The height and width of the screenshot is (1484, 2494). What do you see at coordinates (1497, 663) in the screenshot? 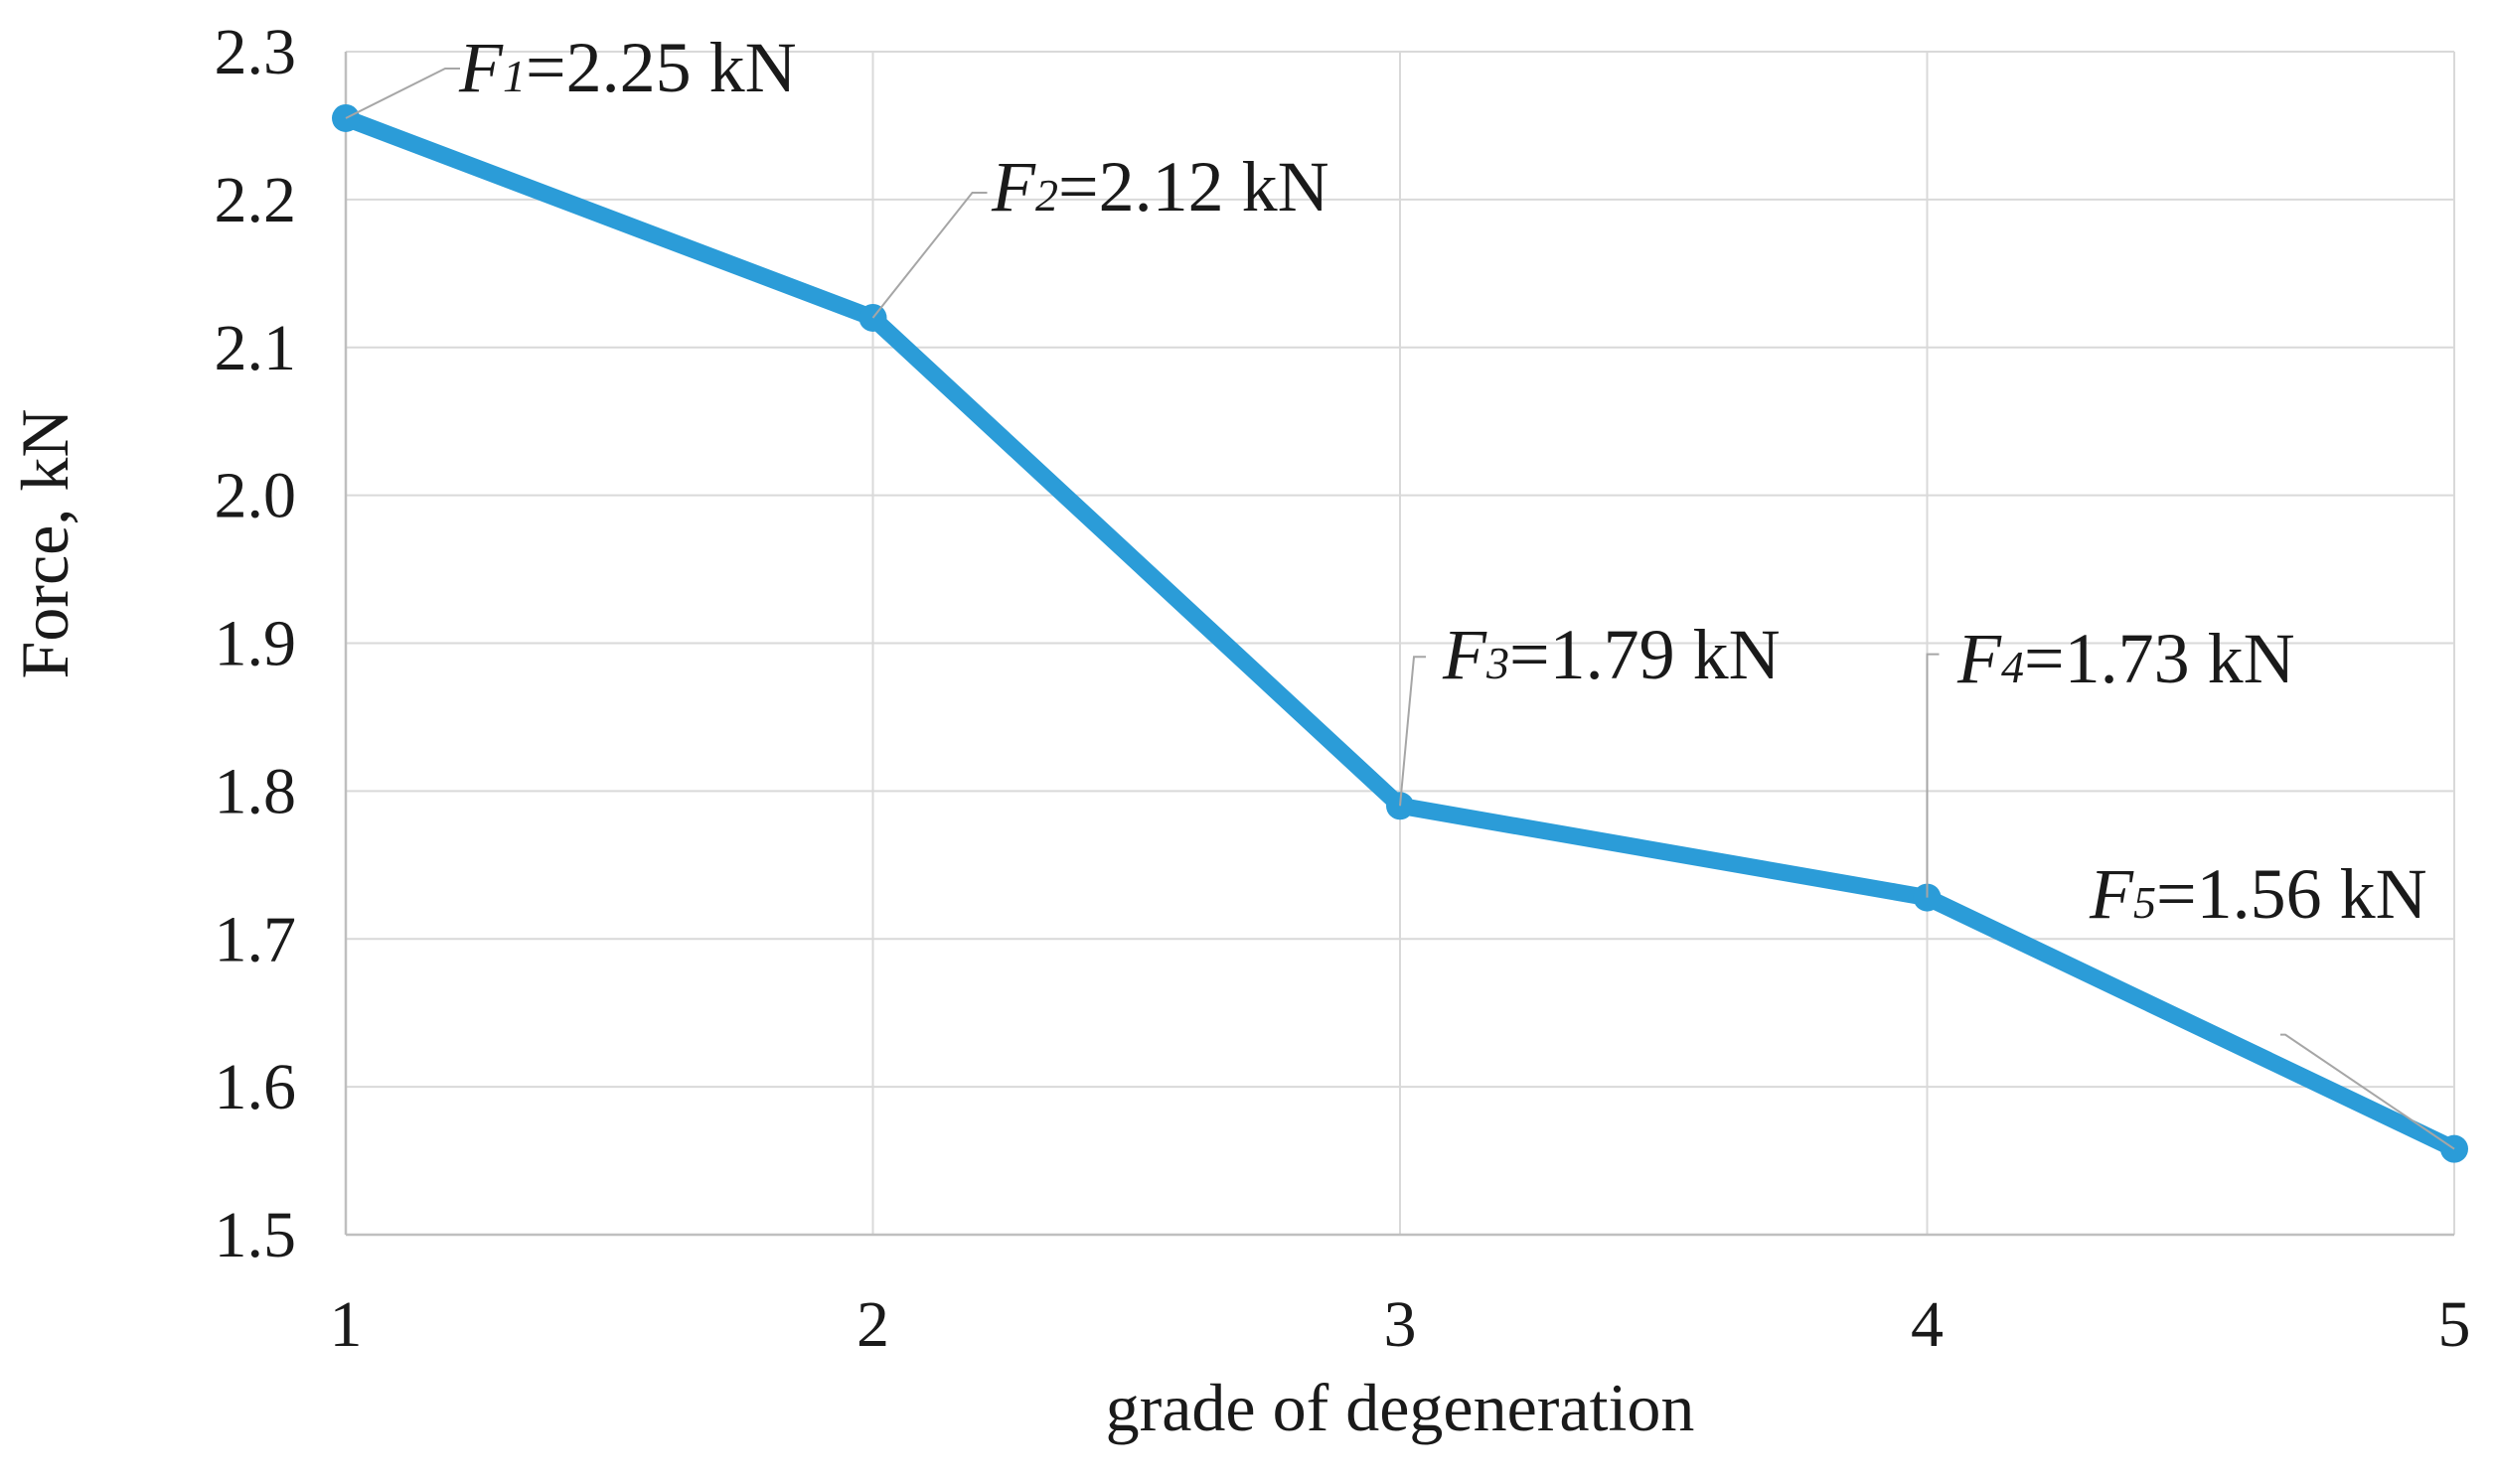
I see `data-label-subscript: 3` at bounding box center [1497, 663].